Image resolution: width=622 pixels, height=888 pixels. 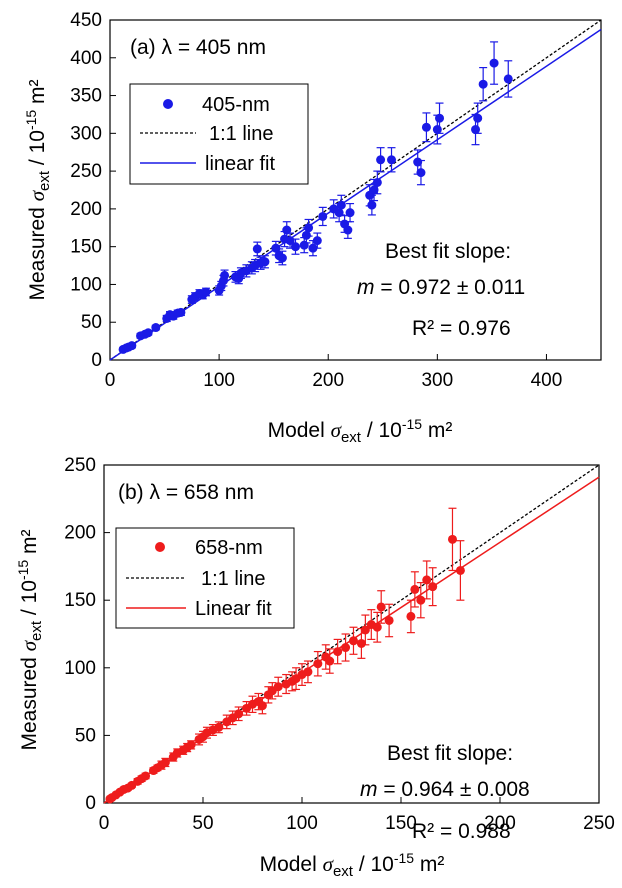 I want to click on y-tick-label: 200, so click(x=86, y=209).